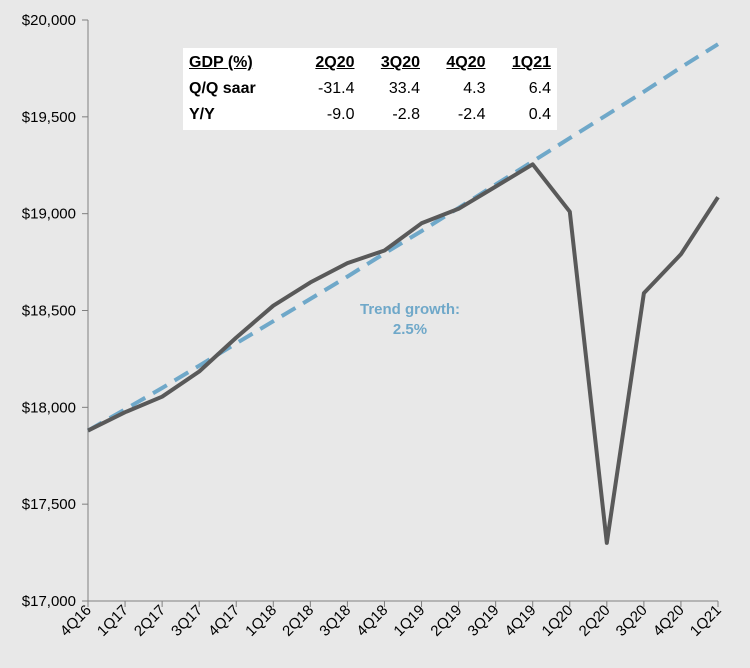 The height and width of the screenshot is (668, 750). I want to click on y-tick-label: $17,000, so click(49, 601).